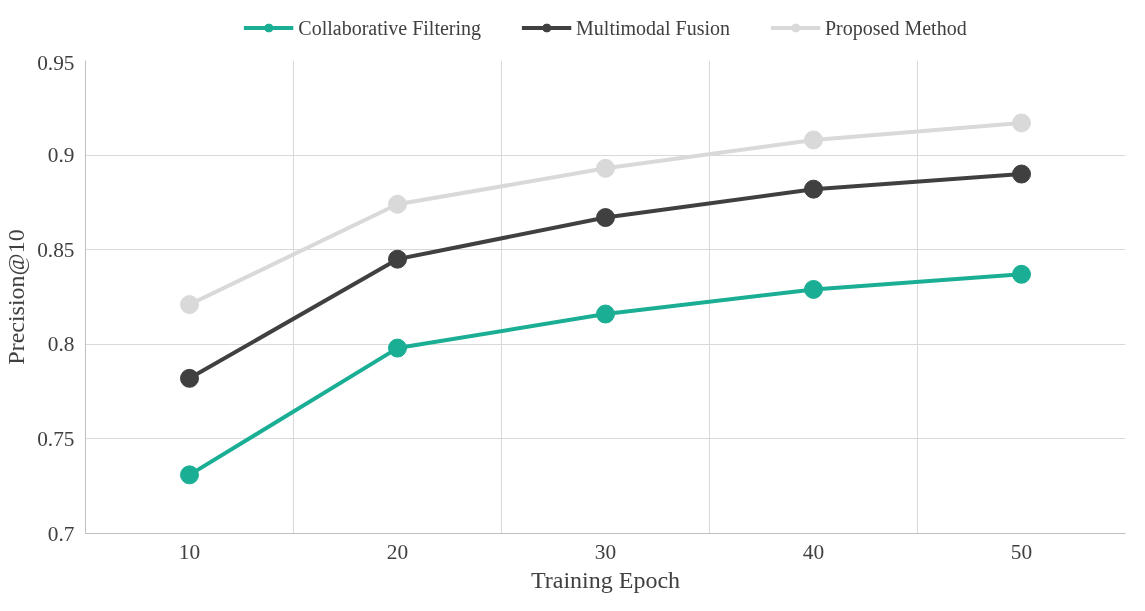 This screenshot has height=611, width=1145. Describe the element at coordinates (605, 551) in the screenshot. I see `x-tick-label: 30` at that location.